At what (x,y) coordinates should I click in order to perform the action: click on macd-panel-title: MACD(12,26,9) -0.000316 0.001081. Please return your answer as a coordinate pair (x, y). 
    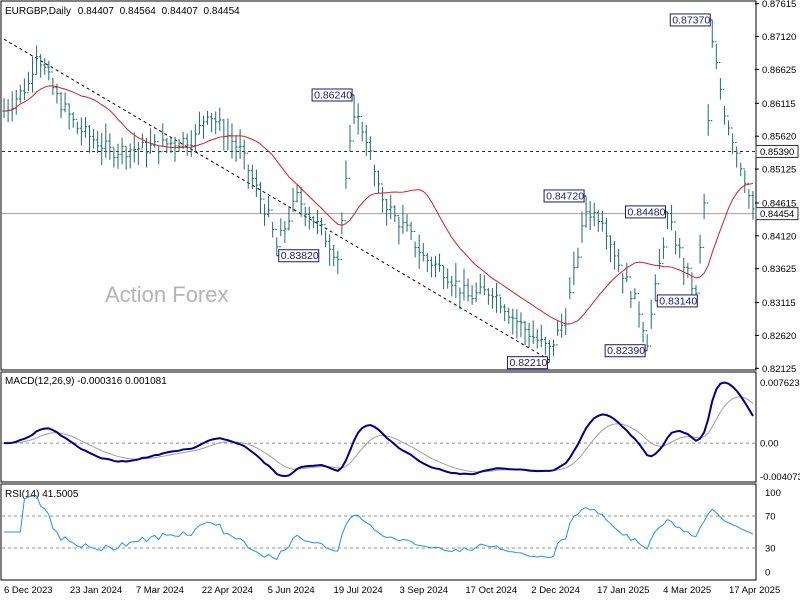
    Looking at the image, I should click on (86, 381).